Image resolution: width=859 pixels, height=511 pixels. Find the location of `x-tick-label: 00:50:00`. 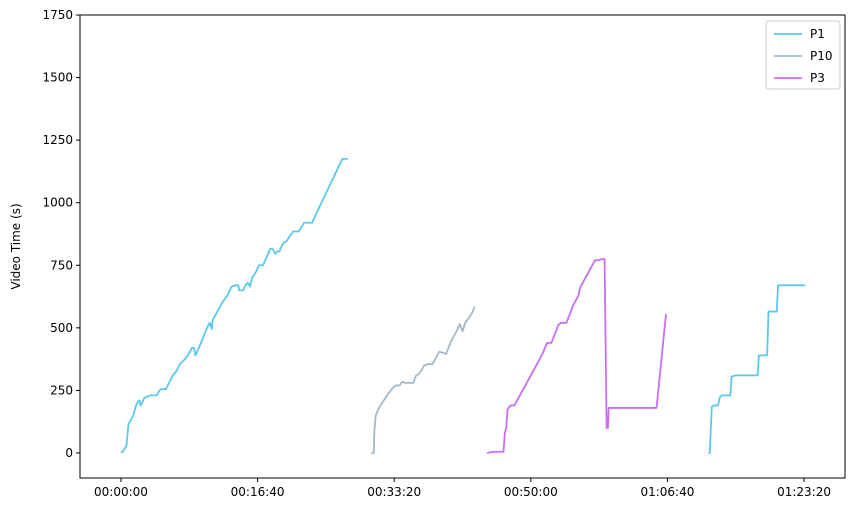

x-tick-label: 00:50:00 is located at coordinates (531, 492).